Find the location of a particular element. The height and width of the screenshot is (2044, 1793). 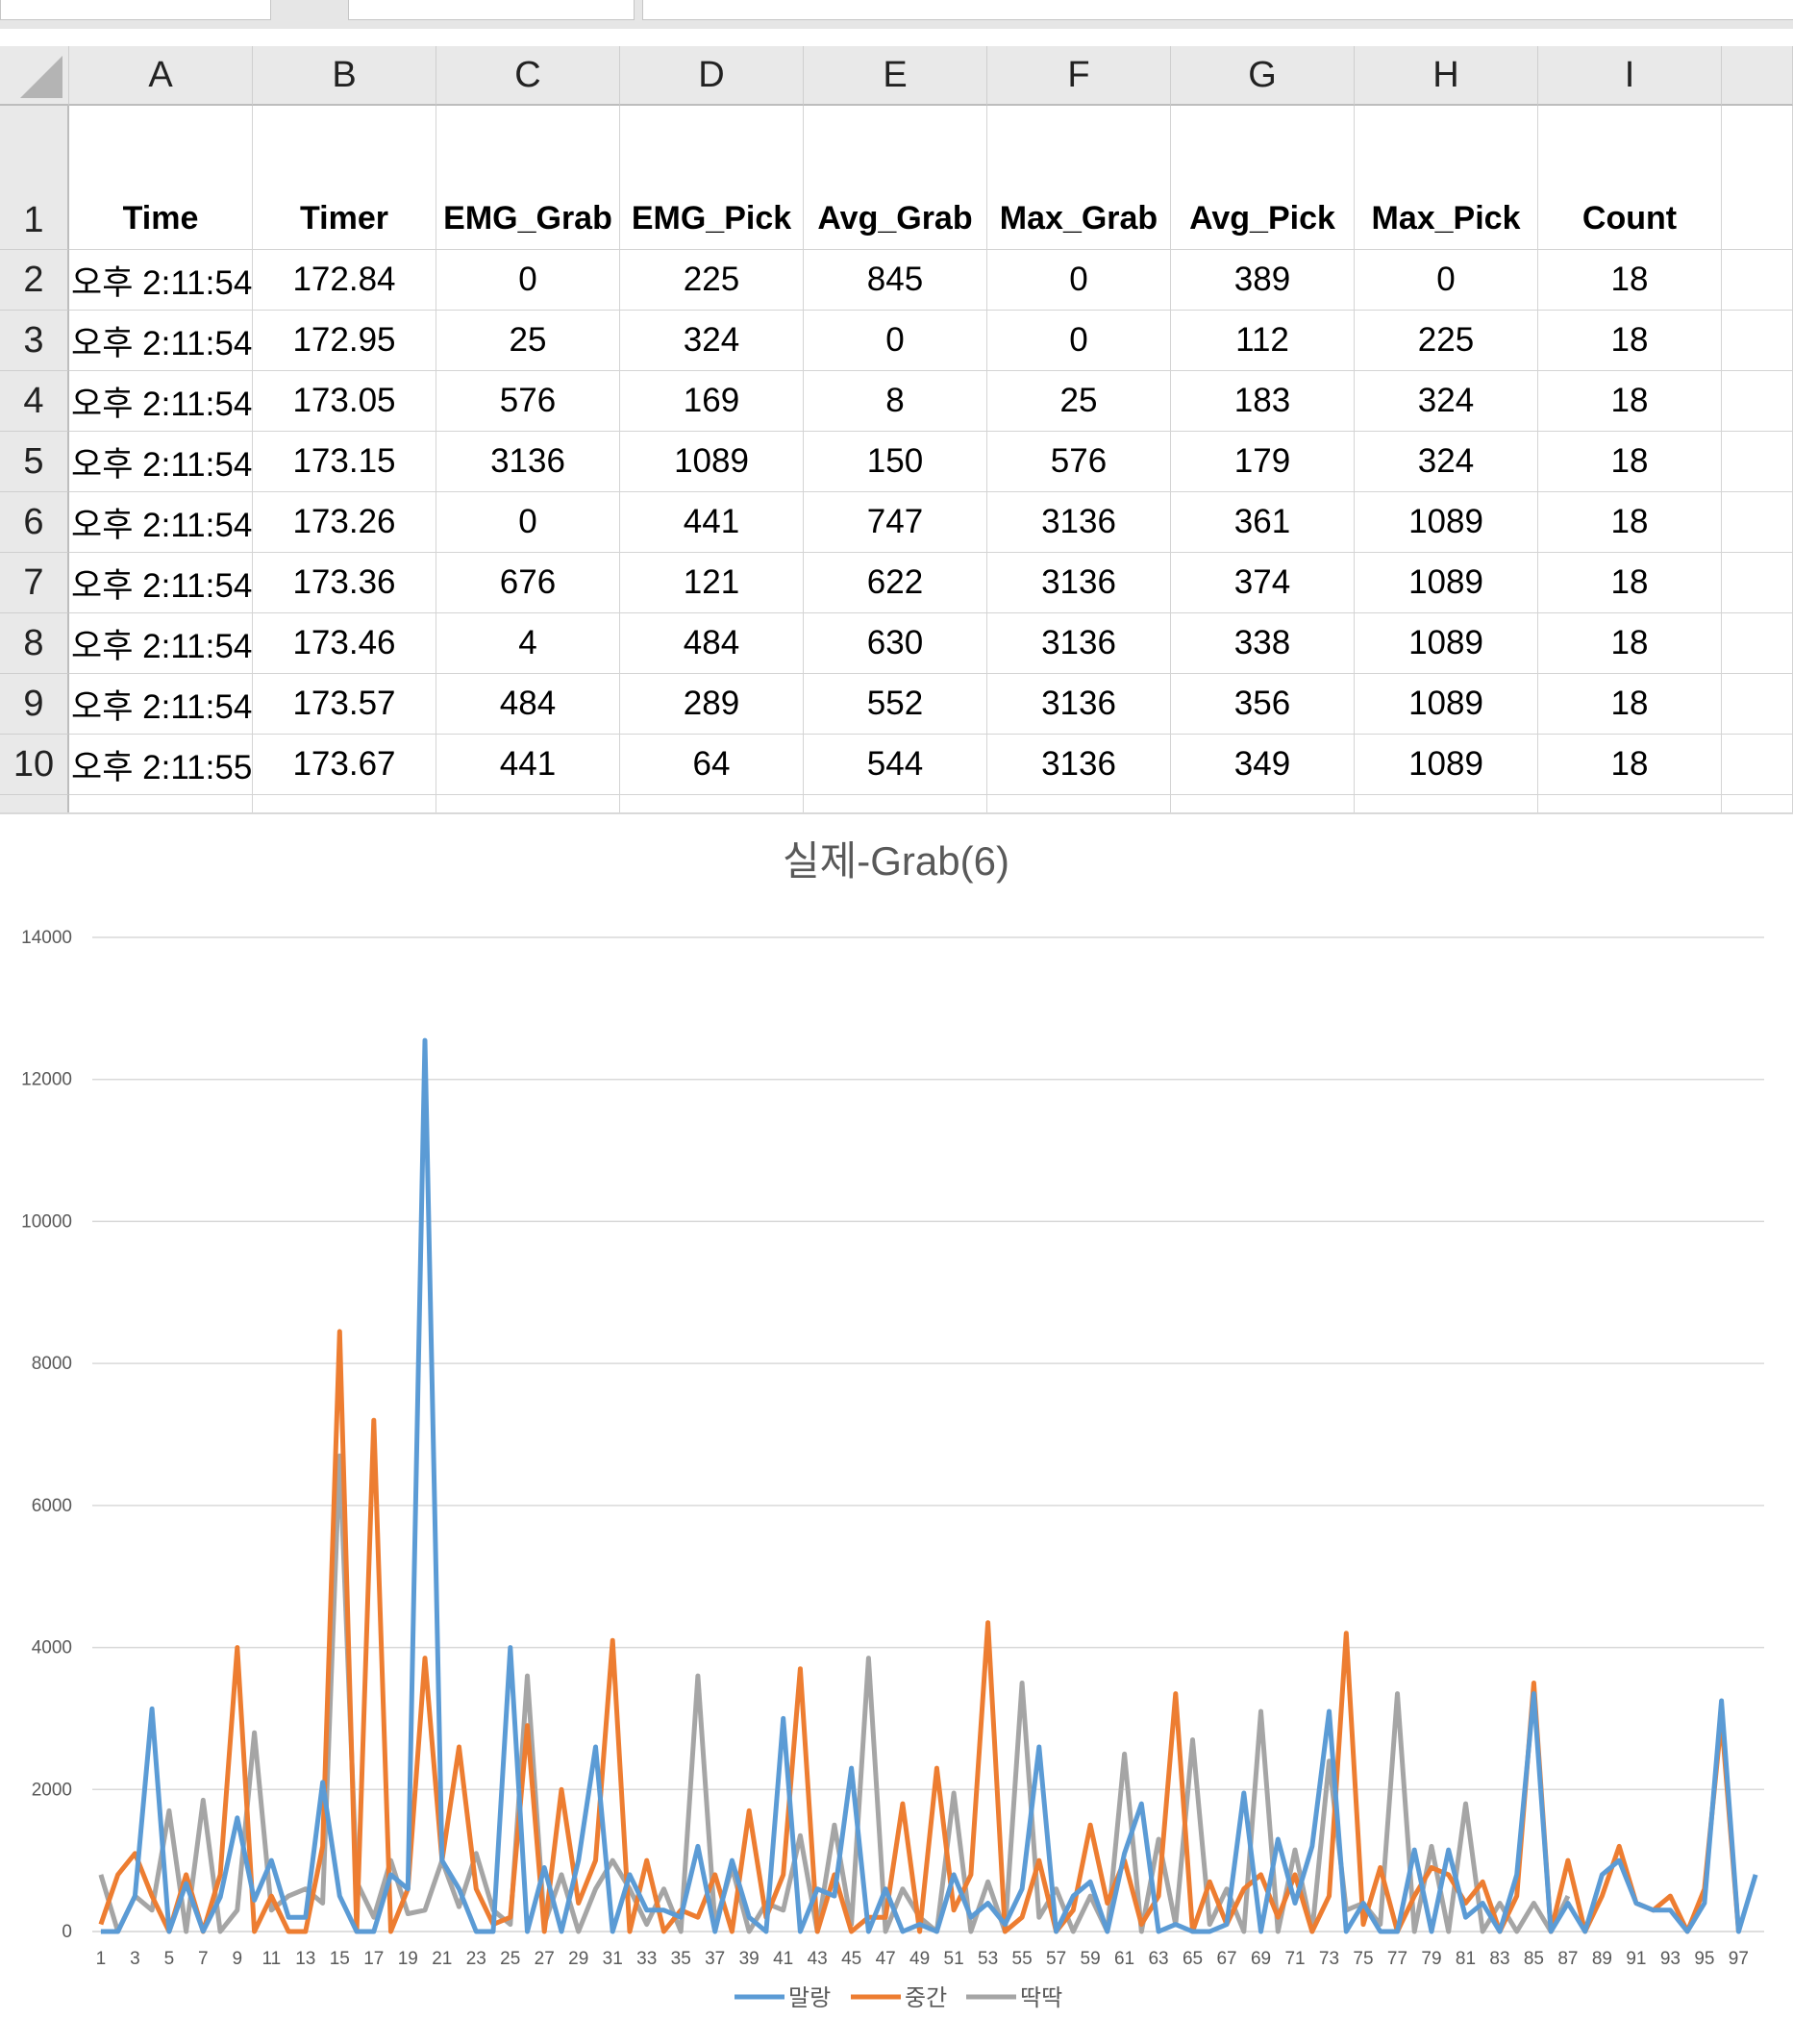

data-cell: 169 is located at coordinates (712, 401).